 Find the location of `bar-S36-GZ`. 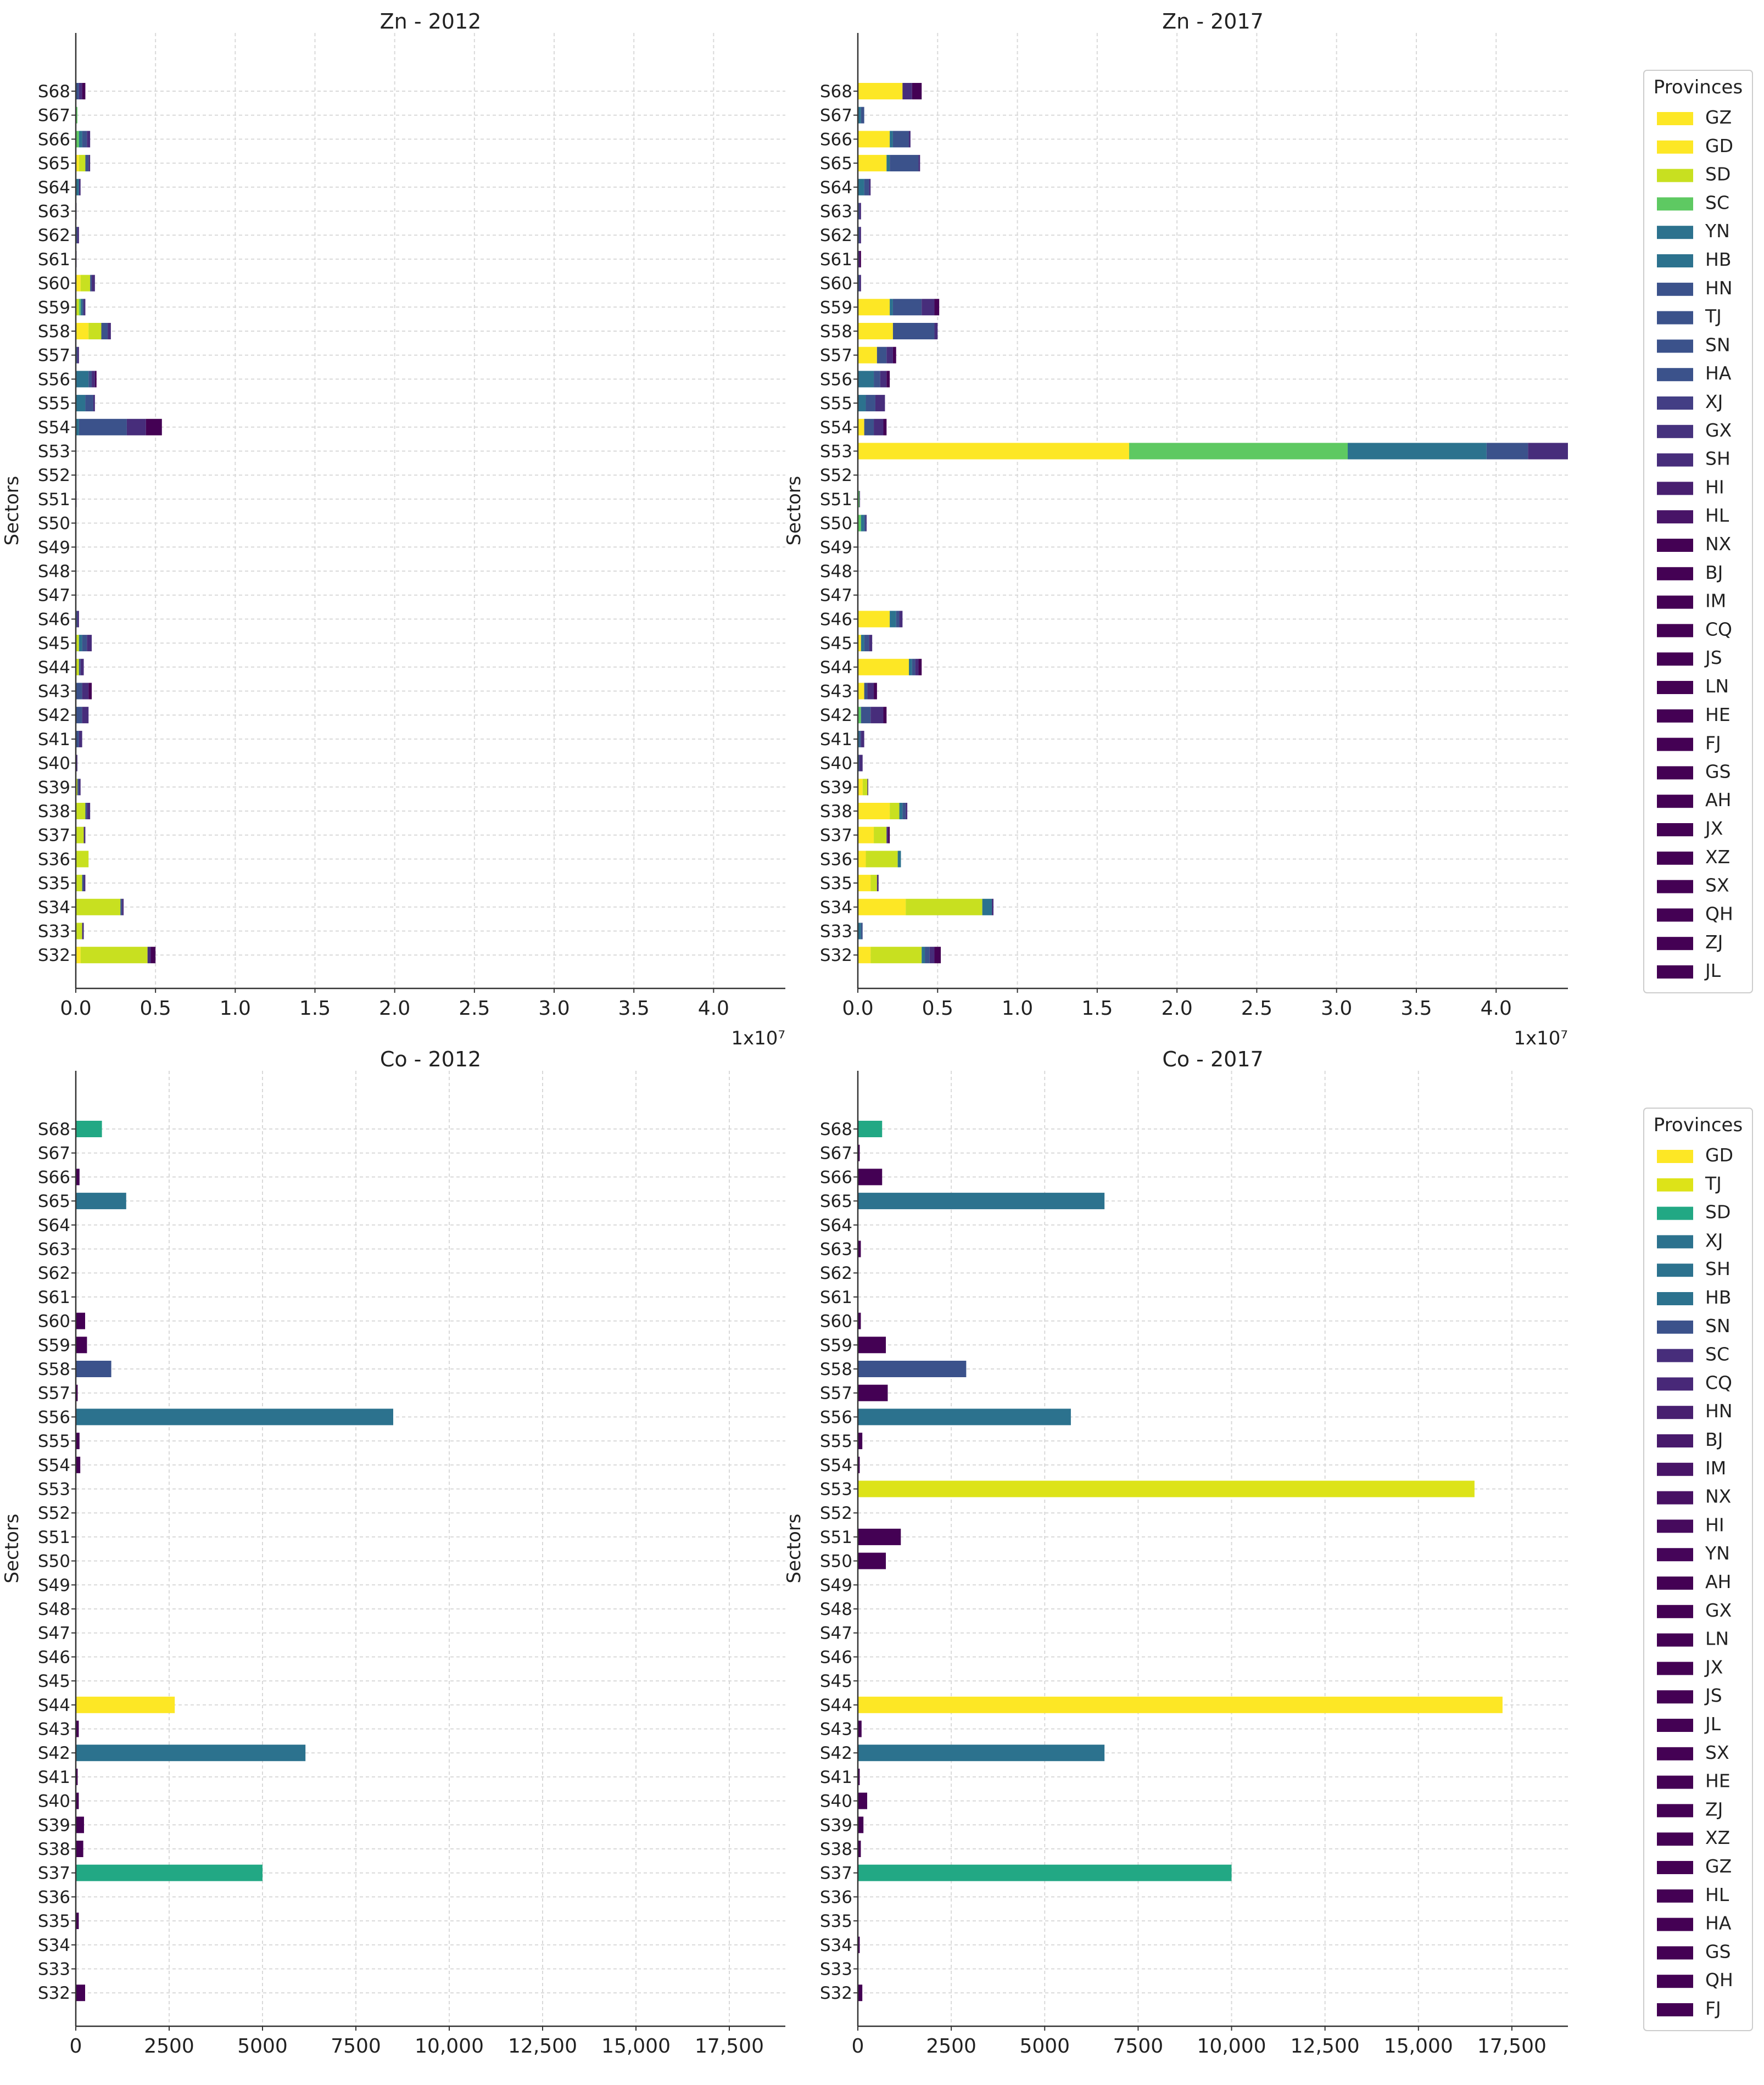

bar-S36-GZ is located at coordinates (862, 859).